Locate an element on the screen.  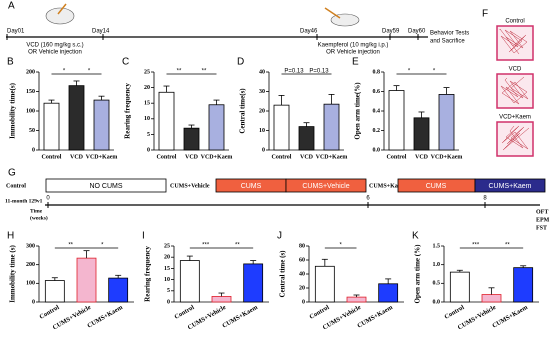
treatment-label: VCD (160 mg/kg s.c.) is located at coordinates (54, 46).